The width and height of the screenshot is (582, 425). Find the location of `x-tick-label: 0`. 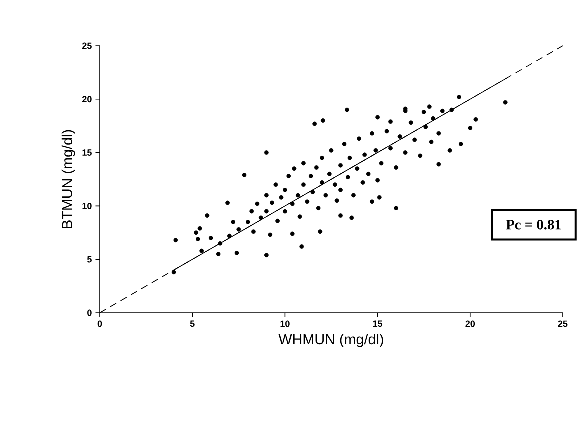

x-tick-label: 0 is located at coordinates (100, 324).